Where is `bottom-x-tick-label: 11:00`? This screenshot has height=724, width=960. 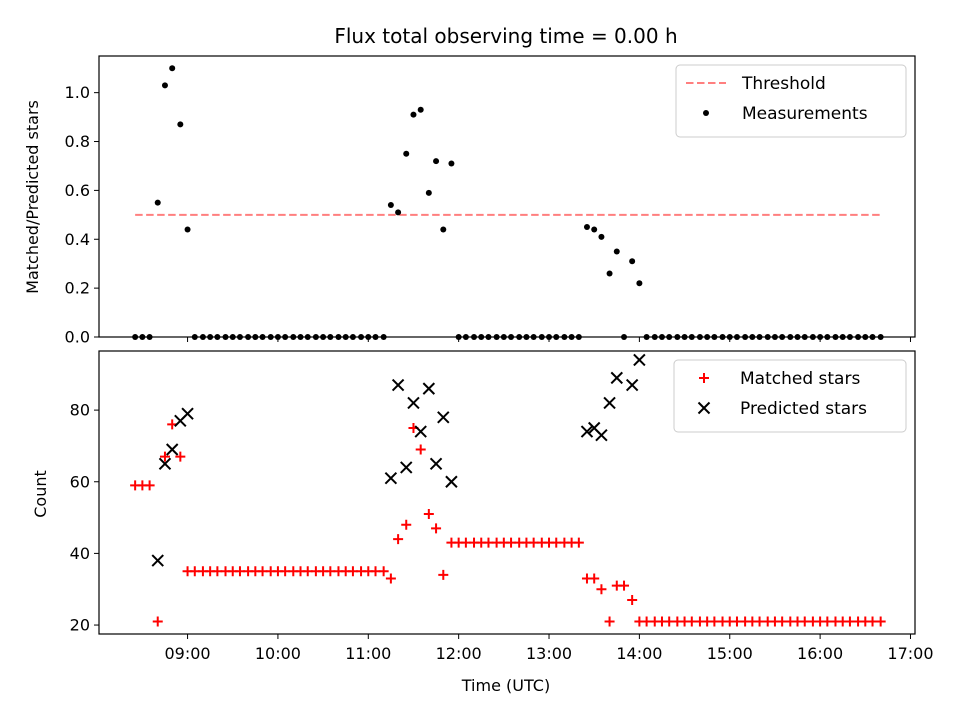 bottom-x-tick-label: 11:00 is located at coordinates (368, 653).